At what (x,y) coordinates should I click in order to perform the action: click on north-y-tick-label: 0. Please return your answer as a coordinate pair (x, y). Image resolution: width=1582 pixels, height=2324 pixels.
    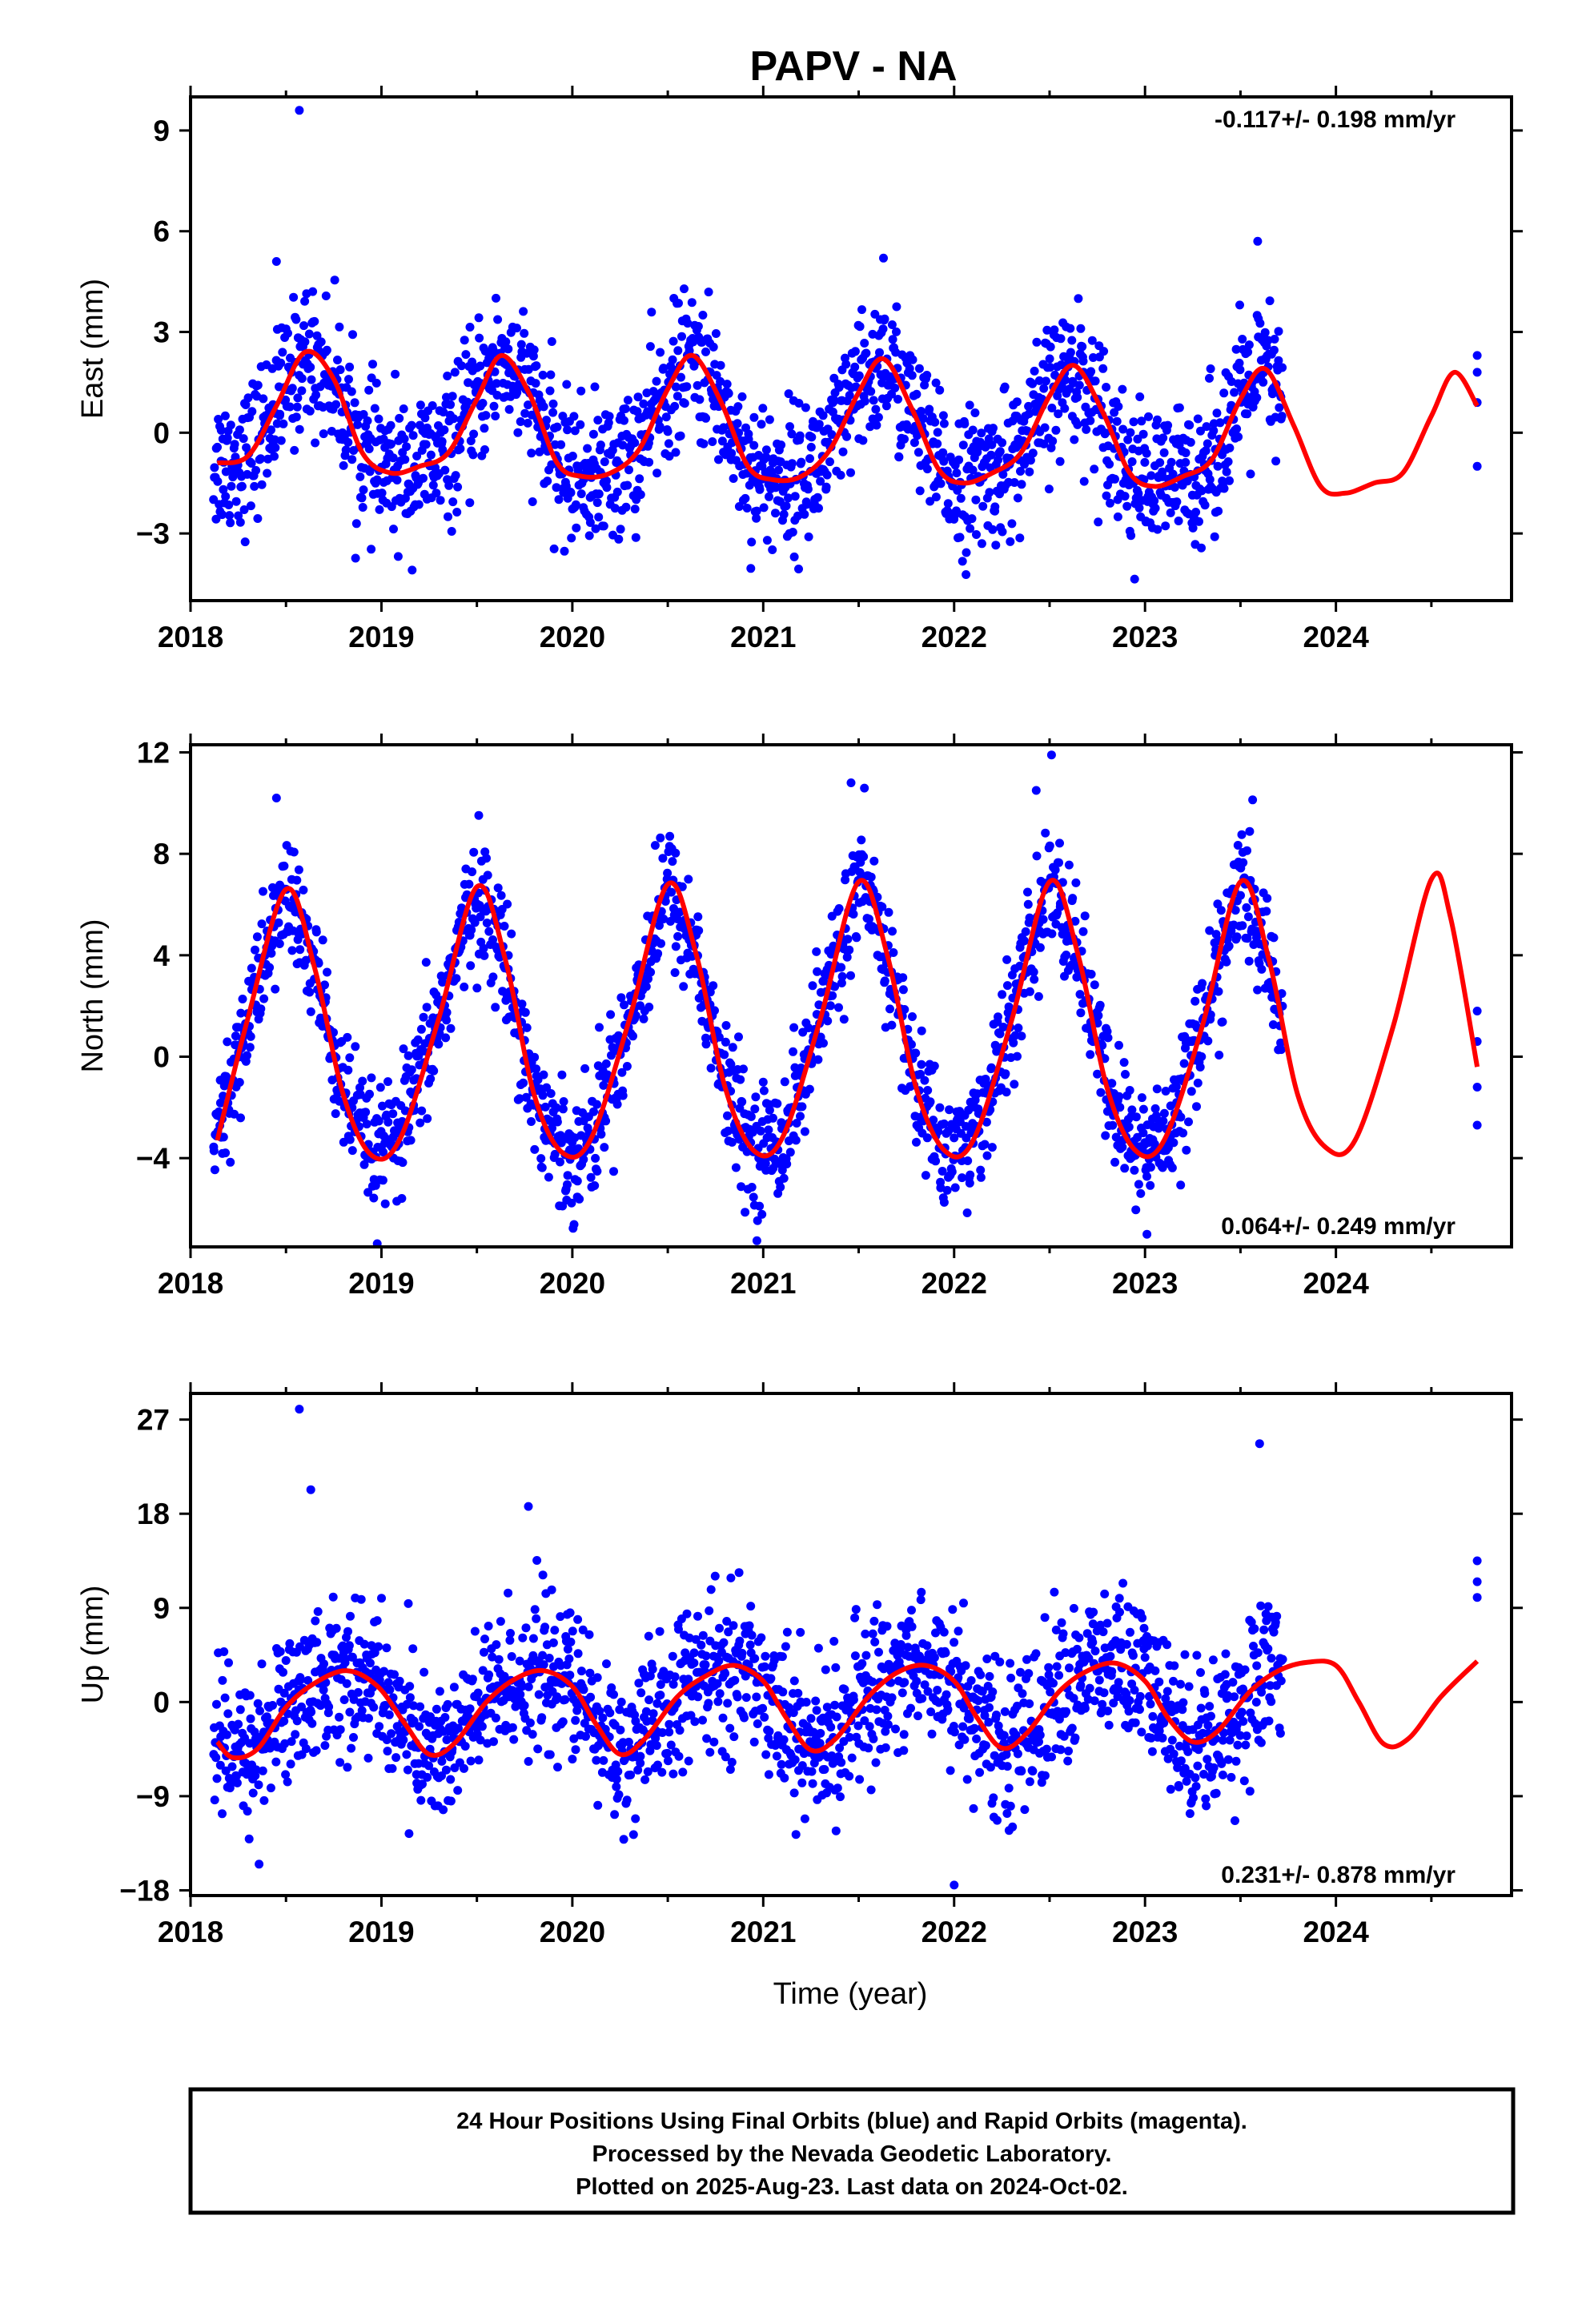
    Looking at the image, I should click on (161, 1057).